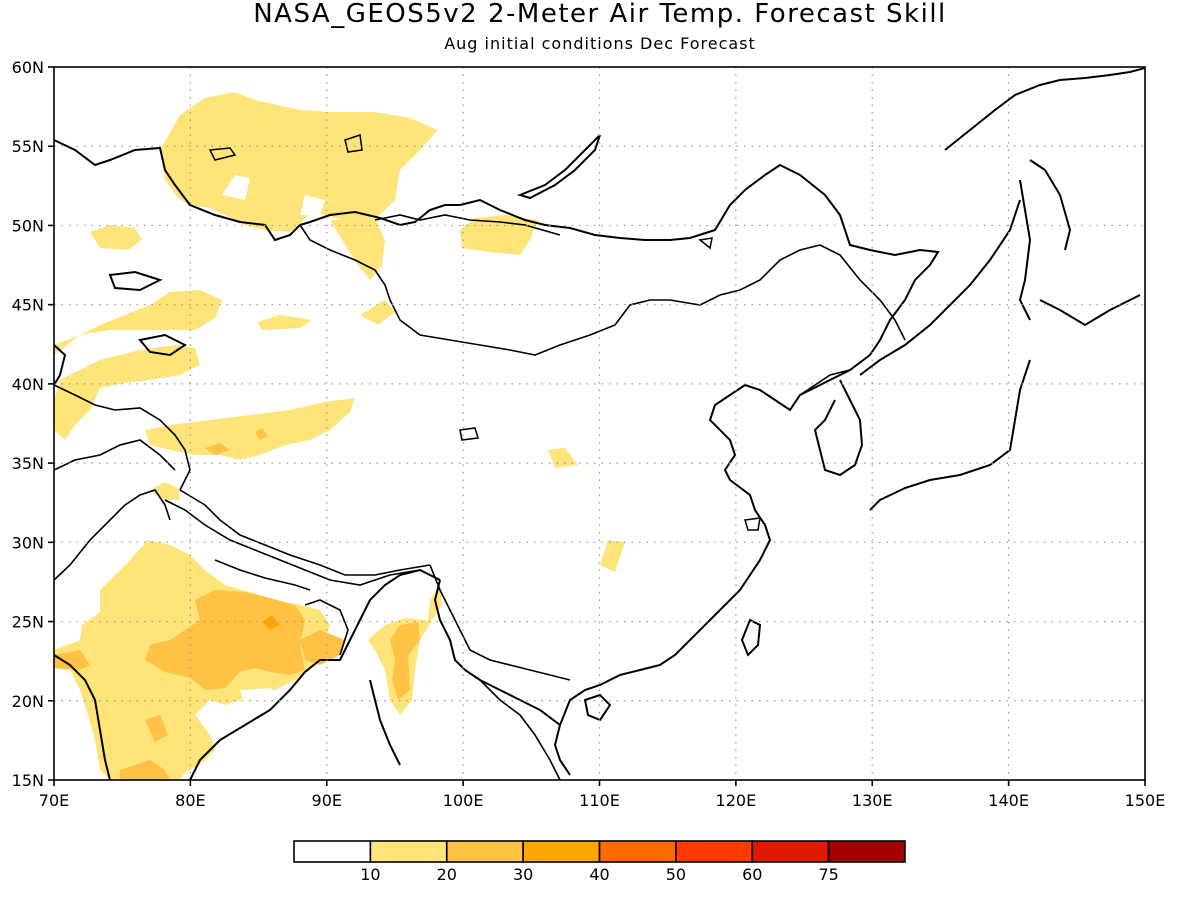  I want to click on chart-subtitle: Aug initial conditions Dec Forecast, so click(600, 43).